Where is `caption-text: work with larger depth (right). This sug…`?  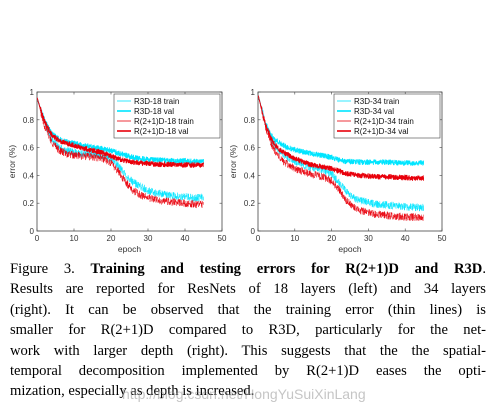
caption-text: work with larger depth (right). This sug… is located at coordinates (248, 350).